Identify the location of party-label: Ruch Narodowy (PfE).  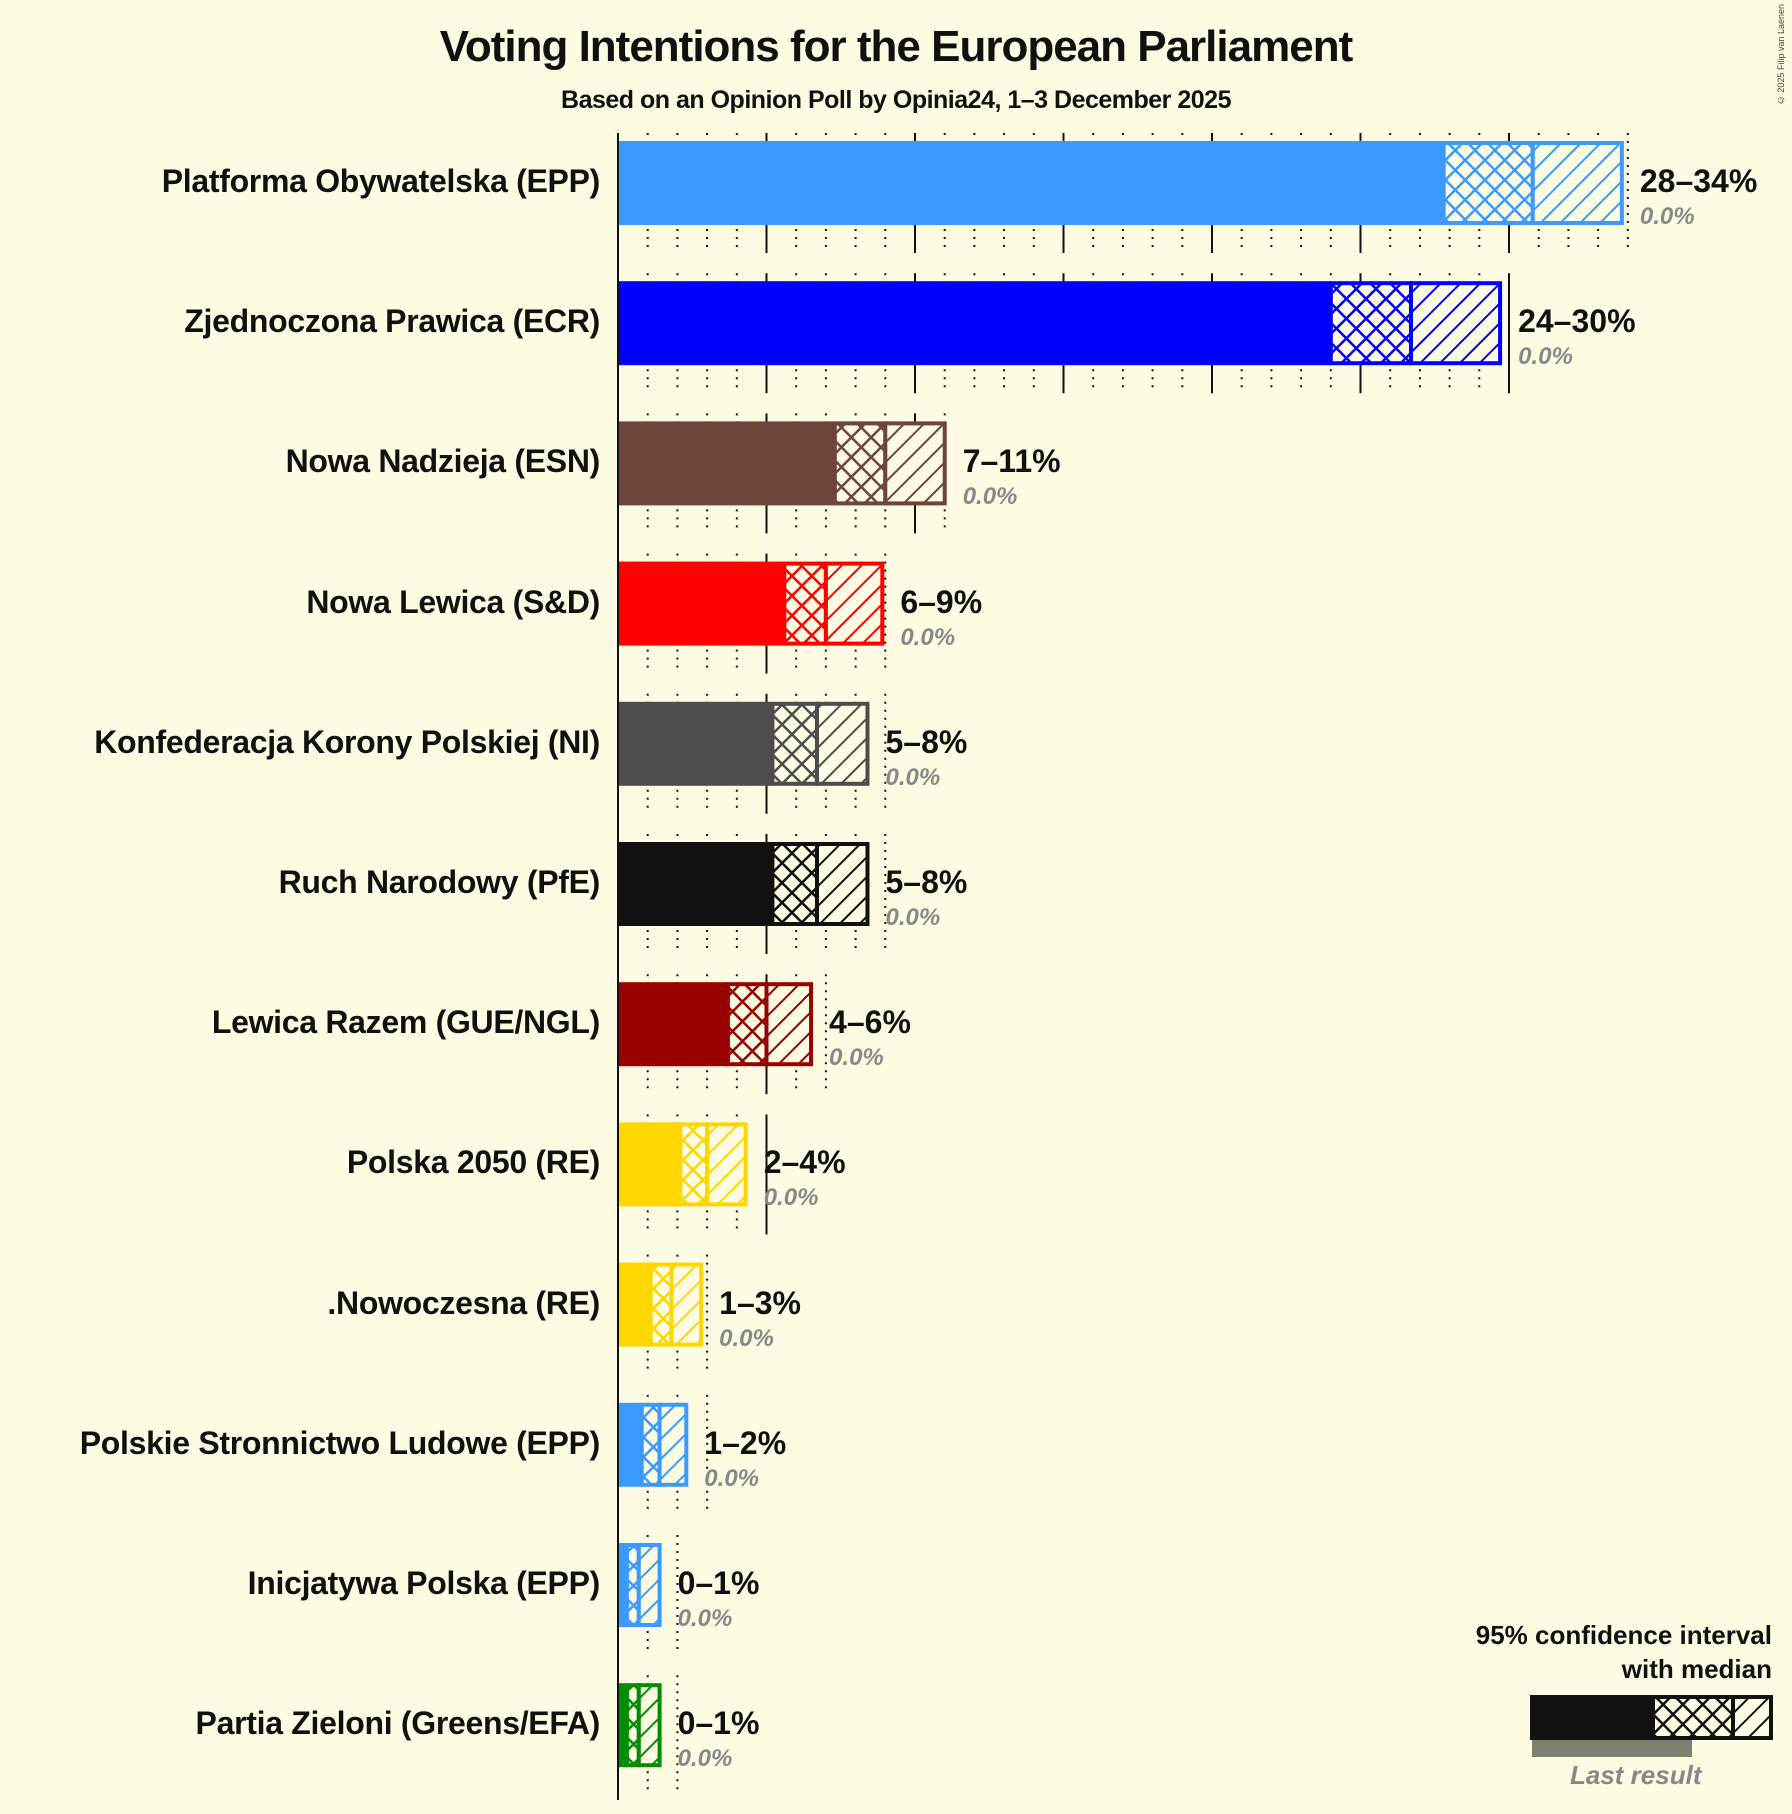
(439, 882).